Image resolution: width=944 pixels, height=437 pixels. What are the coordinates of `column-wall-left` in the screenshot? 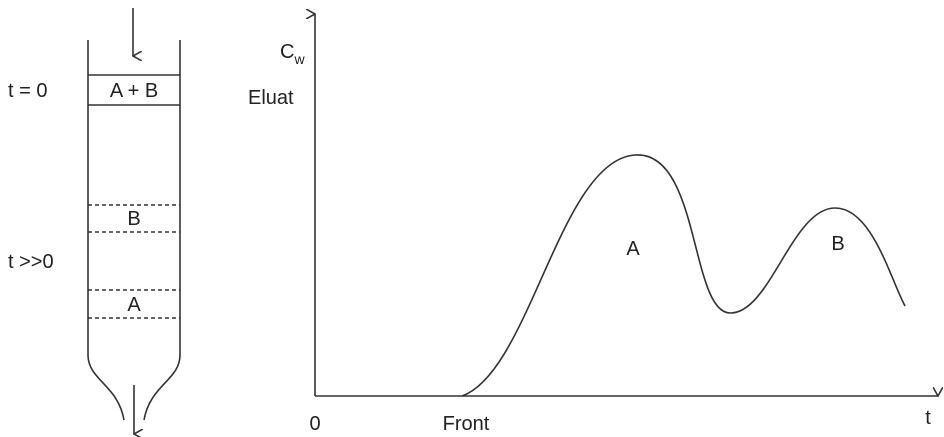 It's located at (106, 230).